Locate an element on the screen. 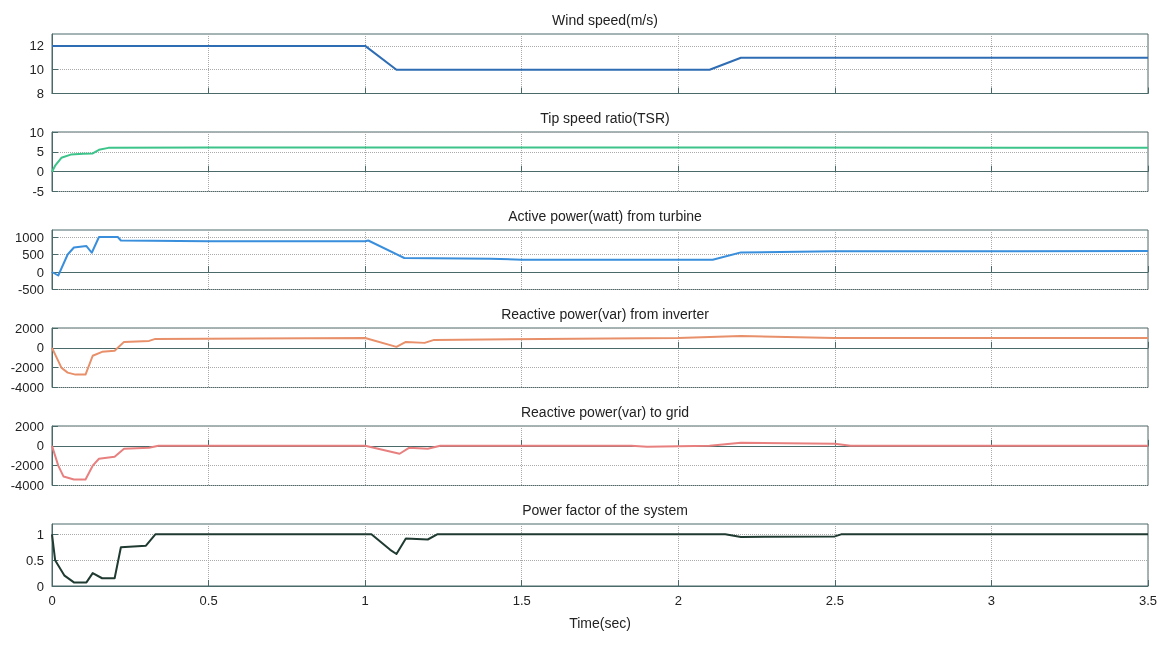 Image resolution: width=1168 pixels, height=648 pixels. x-tick-label: 1.5 is located at coordinates (521, 600).